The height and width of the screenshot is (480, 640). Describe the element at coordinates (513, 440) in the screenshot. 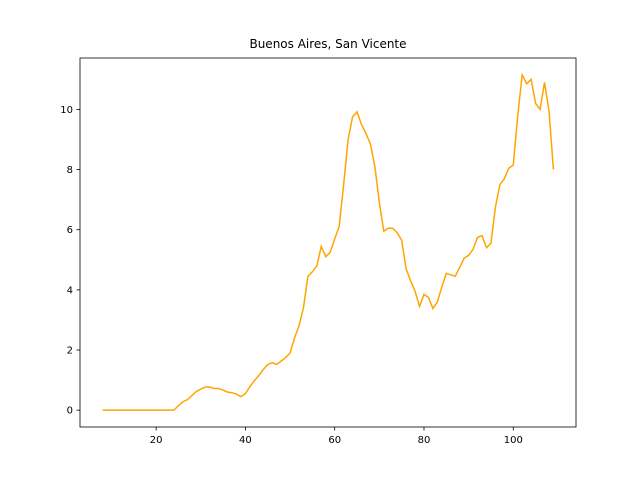

I see `x-tick-label: 100` at that location.